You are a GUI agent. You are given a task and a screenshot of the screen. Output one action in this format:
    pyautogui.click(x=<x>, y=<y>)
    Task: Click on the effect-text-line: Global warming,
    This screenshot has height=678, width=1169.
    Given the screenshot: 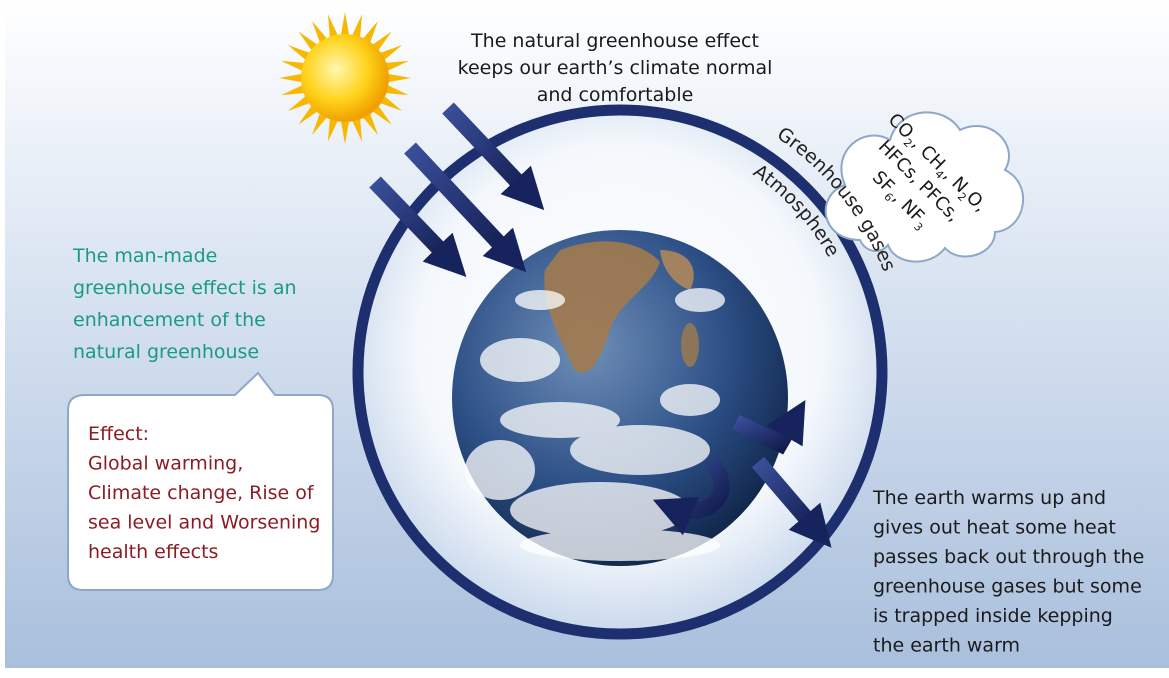 What is the action you would take?
    pyautogui.click(x=165, y=464)
    